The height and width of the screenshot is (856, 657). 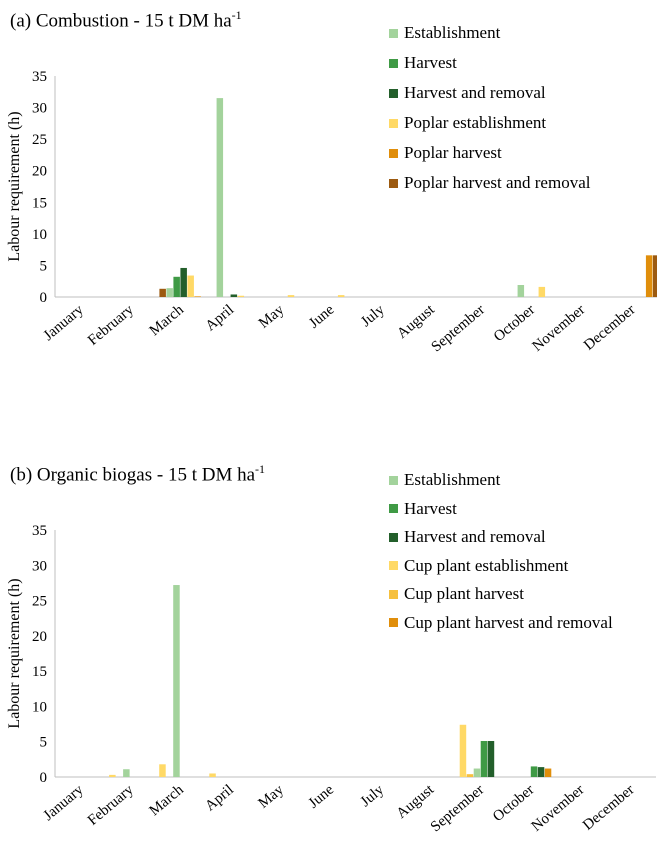 What do you see at coordinates (548, 772) in the screenshot?
I see `bar-cup-plant-harvest-and-removal` at bounding box center [548, 772].